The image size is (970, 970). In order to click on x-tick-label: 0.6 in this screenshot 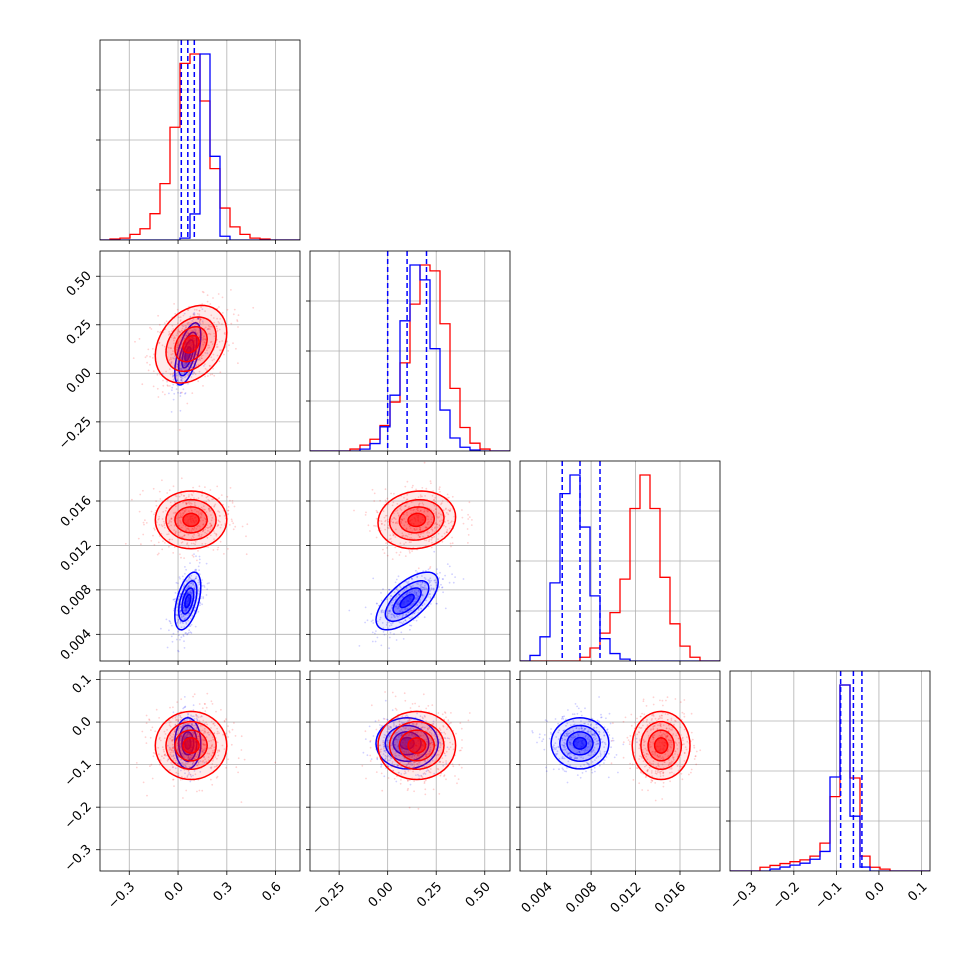, I will do `click(271, 891)`.